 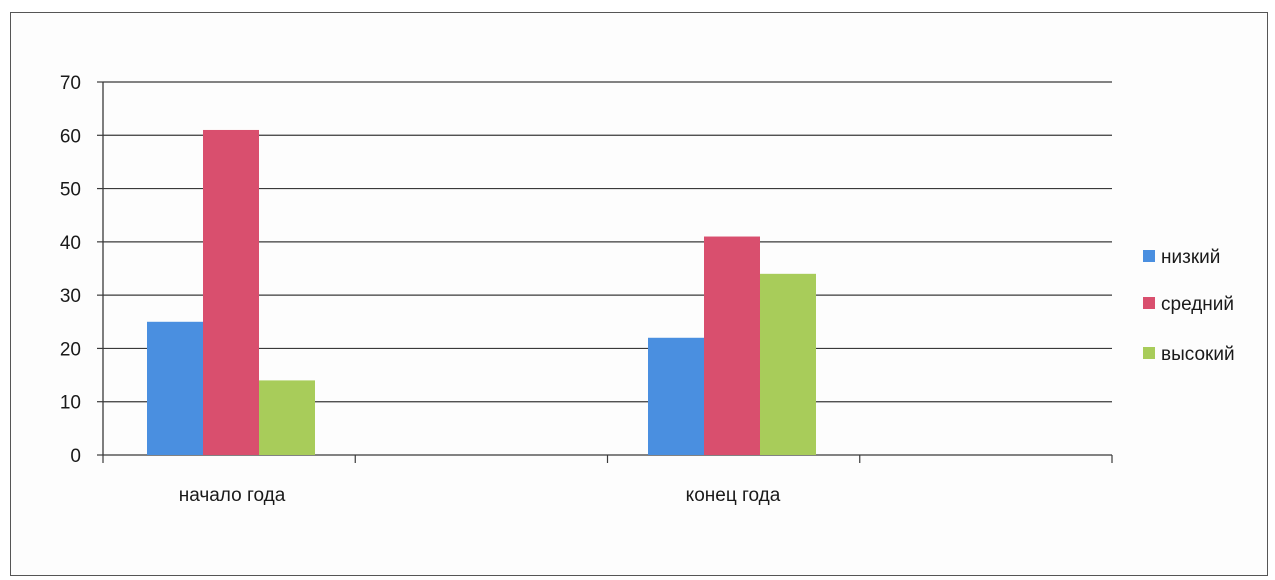 I want to click on bar-средний-0, so click(x=231, y=292).